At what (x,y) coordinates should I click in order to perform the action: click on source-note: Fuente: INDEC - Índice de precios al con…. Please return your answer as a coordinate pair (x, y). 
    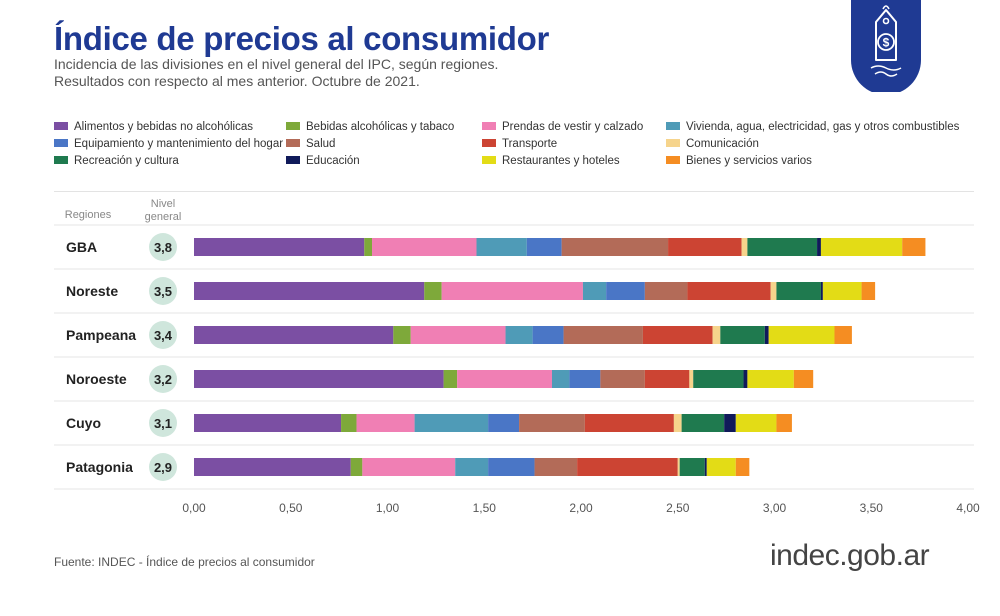
    Looking at the image, I should click on (184, 562).